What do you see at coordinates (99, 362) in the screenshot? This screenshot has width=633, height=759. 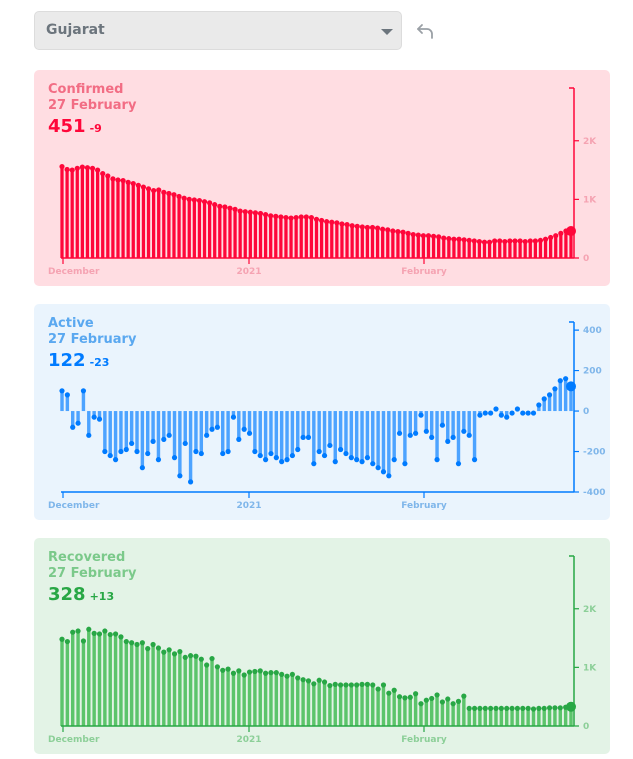 I see `active-delta: -23` at bounding box center [99, 362].